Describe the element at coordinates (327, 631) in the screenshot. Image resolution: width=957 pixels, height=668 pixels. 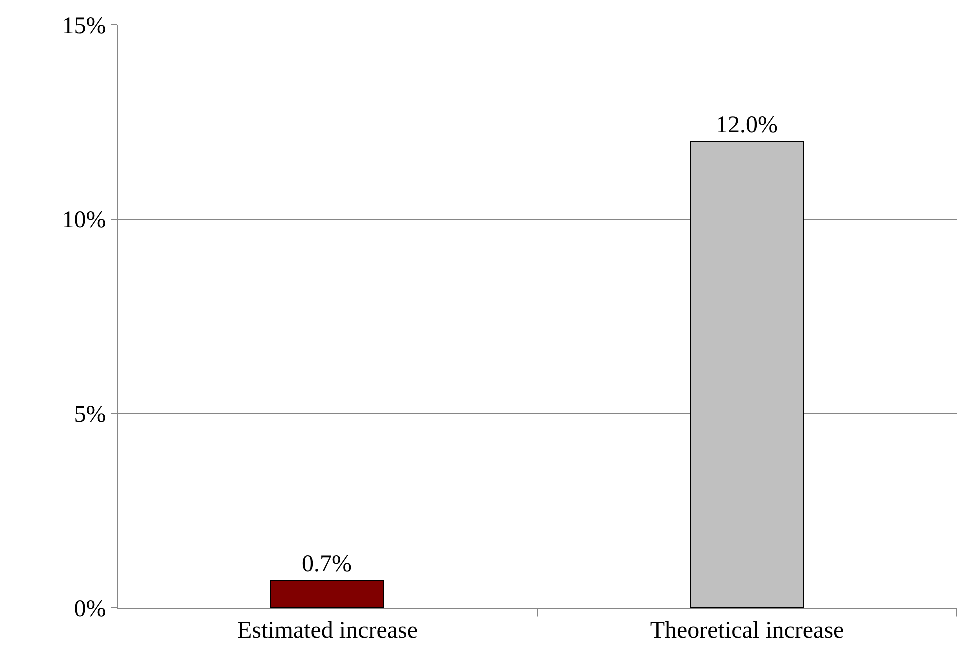
I see `x-tick-label: Estimated increase` at that location.